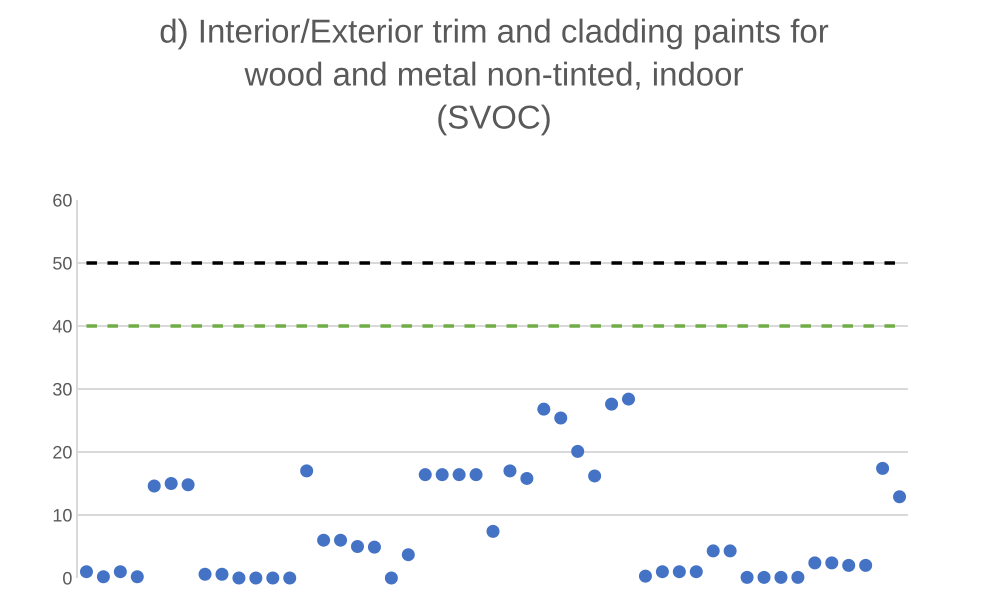 The image size is (988, 608). Describe the element at coordinates (62, 263) in the screenshot. I see `y-tick-label: 50` at that location.